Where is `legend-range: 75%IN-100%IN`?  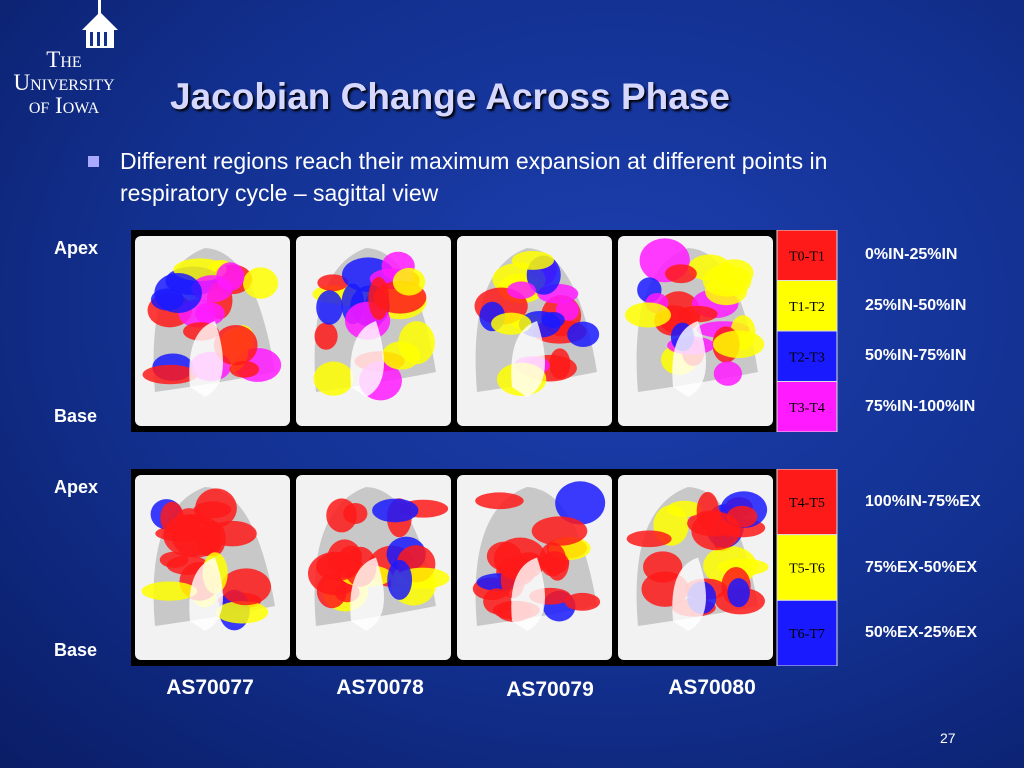
legend-range: 75%IN-100%IN is located at coordinates (920, 406).